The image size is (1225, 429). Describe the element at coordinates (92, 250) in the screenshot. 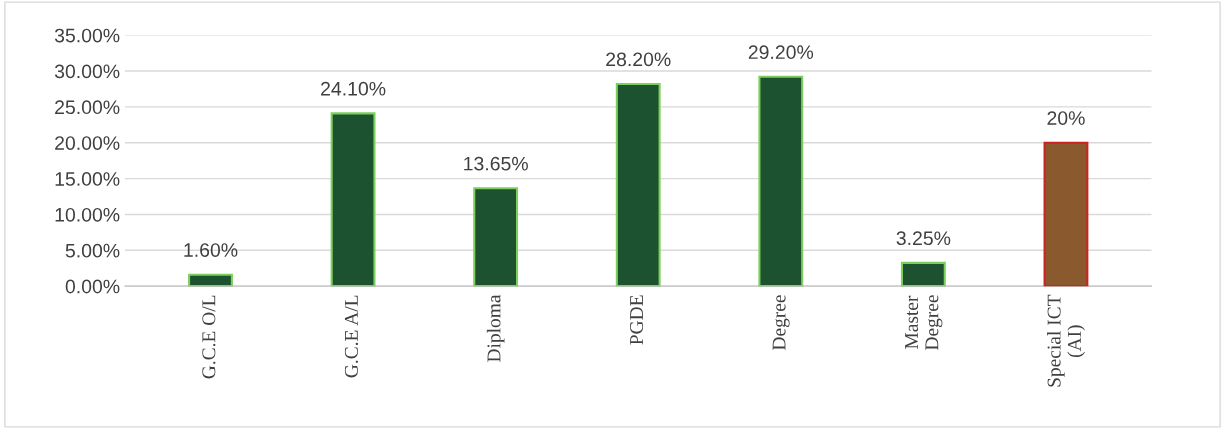

I see `y-tick-label: 5.00%` at that location.